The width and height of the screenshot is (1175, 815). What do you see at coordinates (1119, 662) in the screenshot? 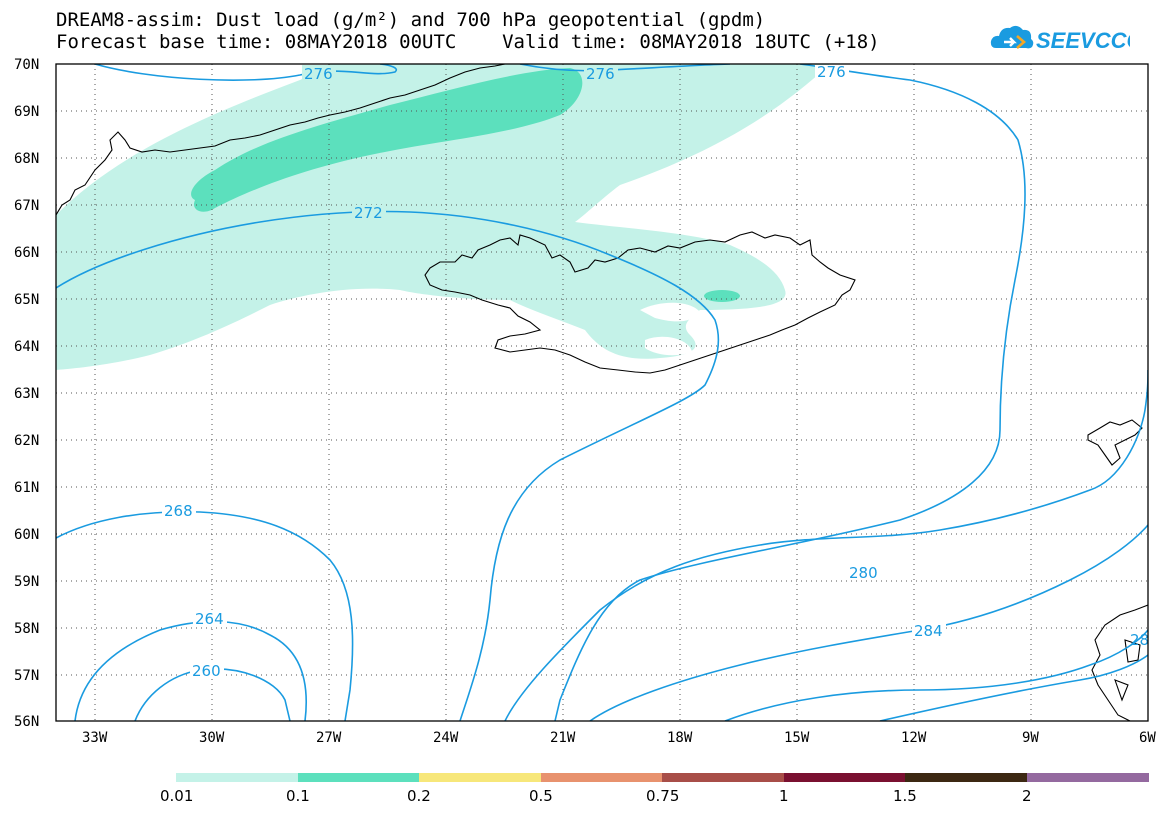
I see `scotland-coastline` at bounding box center [1119, 662].